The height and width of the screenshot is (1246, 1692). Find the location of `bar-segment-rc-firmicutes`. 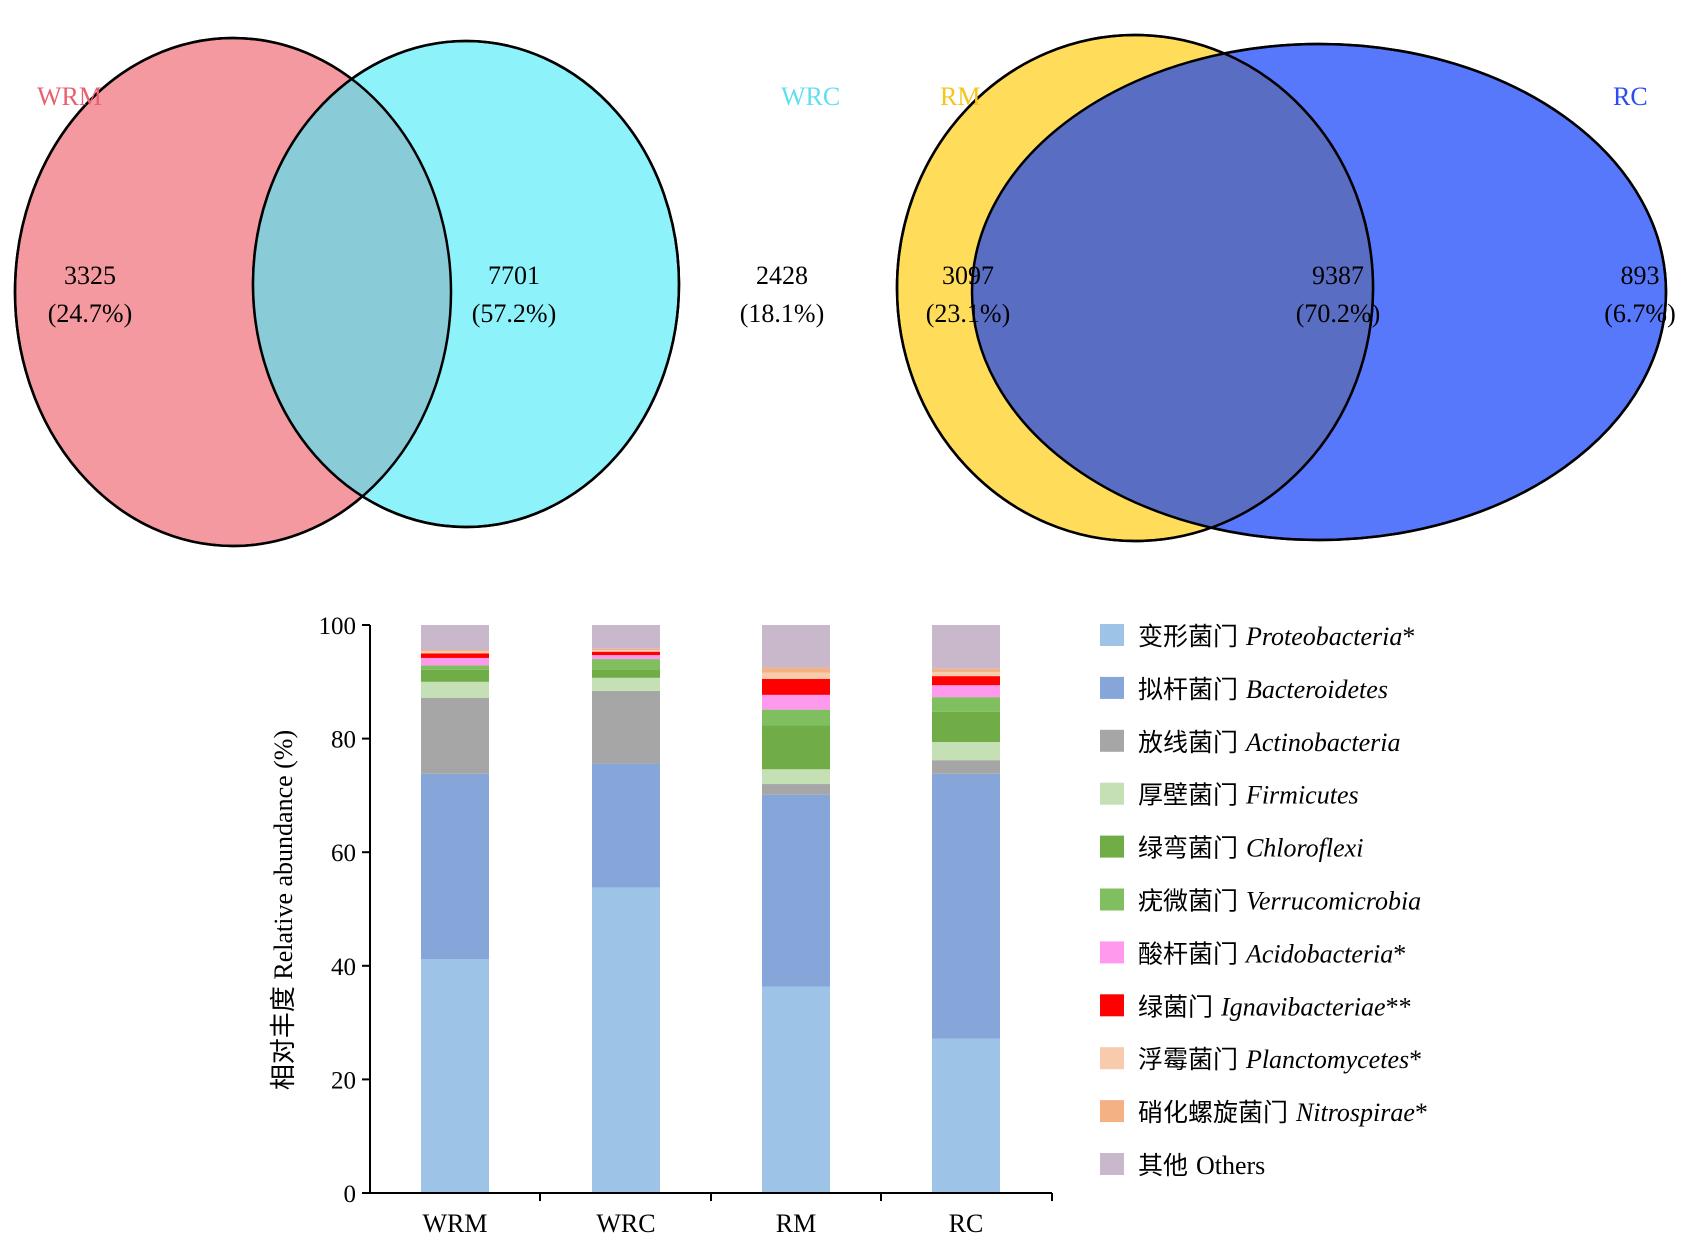

bar-segment-rc-firmicutes is located at coordinates (966, 751).